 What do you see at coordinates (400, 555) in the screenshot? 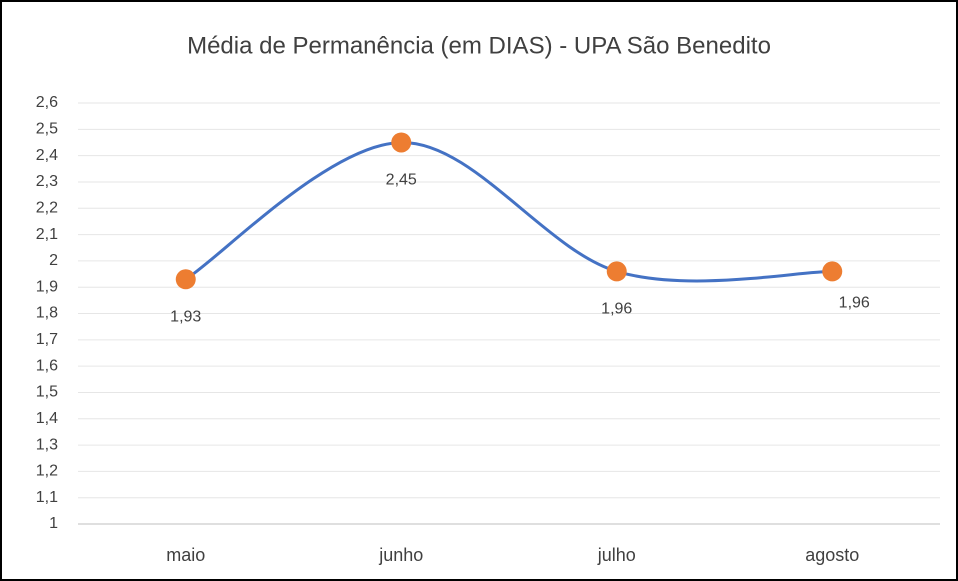
I see `x-tick-label: junho` at bounding box center [400, 555].